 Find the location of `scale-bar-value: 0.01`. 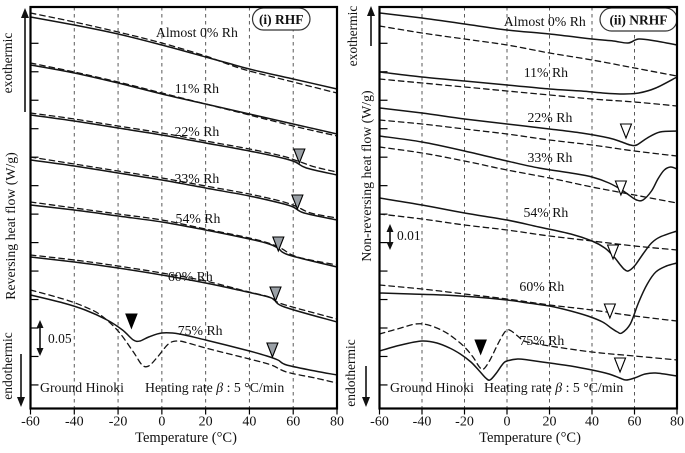

scale-bar-value: 0.01 is located at coordinates (409, 235).